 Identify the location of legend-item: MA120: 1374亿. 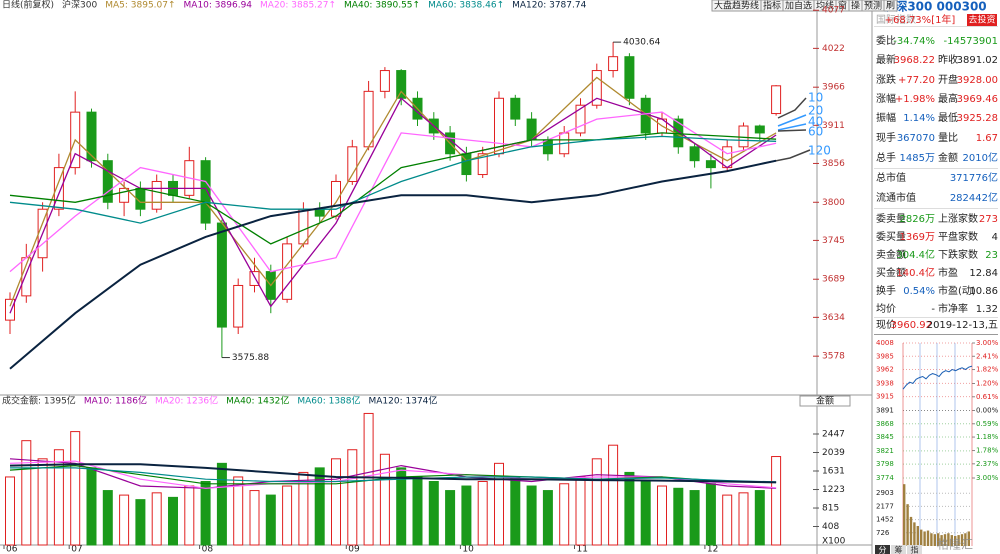
(403, 401).